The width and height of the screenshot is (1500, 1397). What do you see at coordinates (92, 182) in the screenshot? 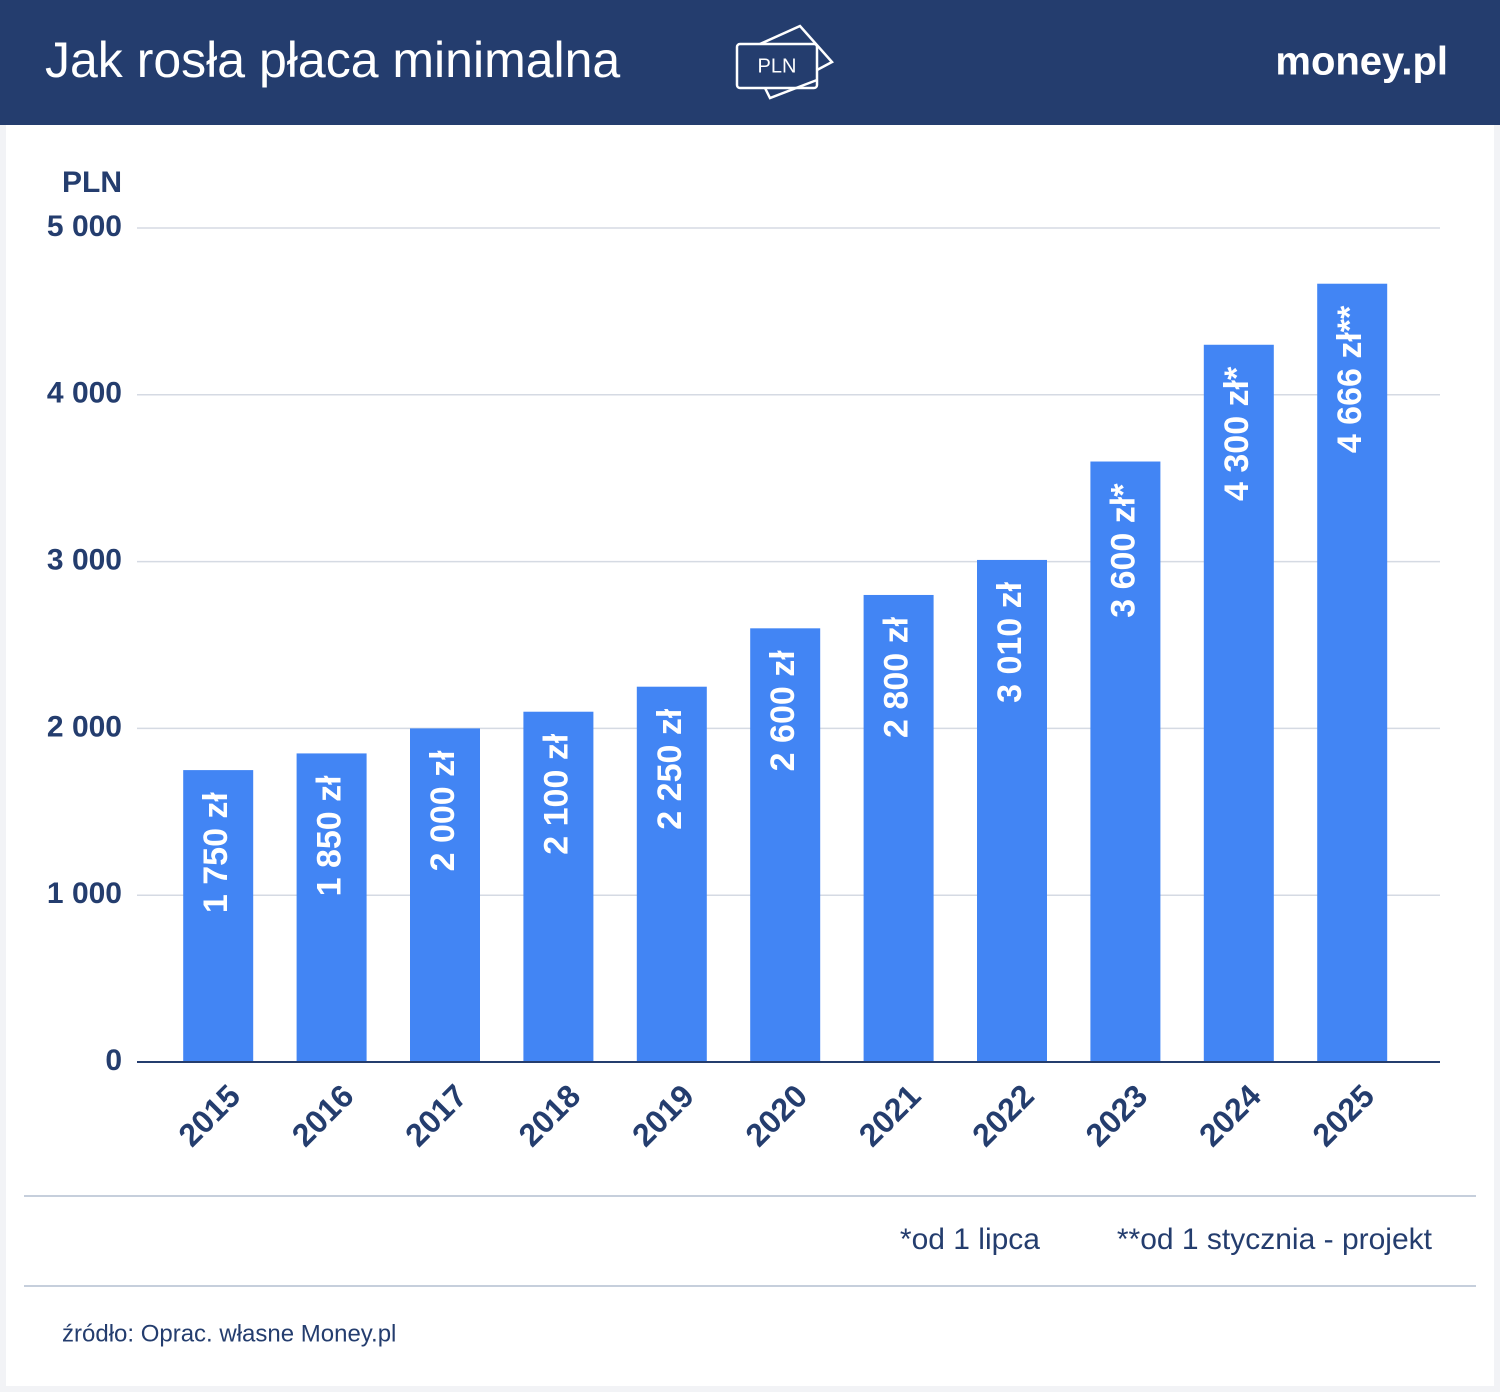
I see `y-axis-label: PLN` at bounding box center [92, 182].